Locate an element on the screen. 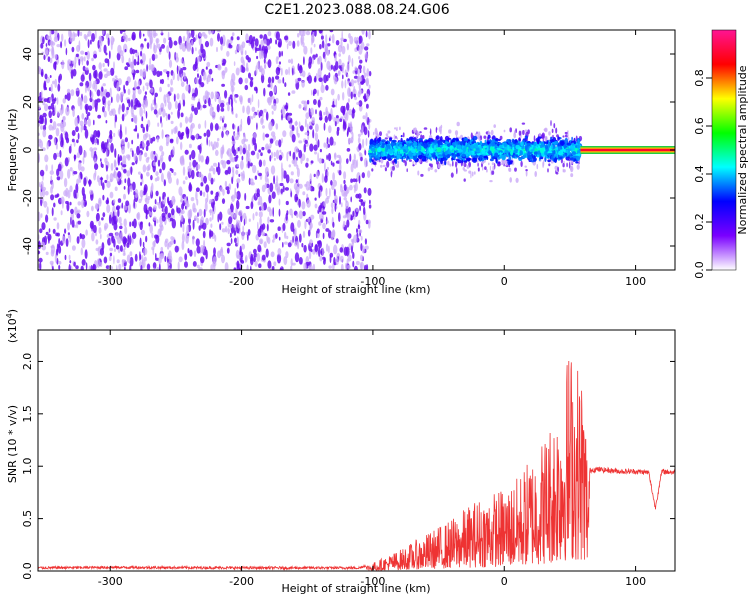 The image size is (750, 604). colorbar-gradient is located at coordinates (724, 150).